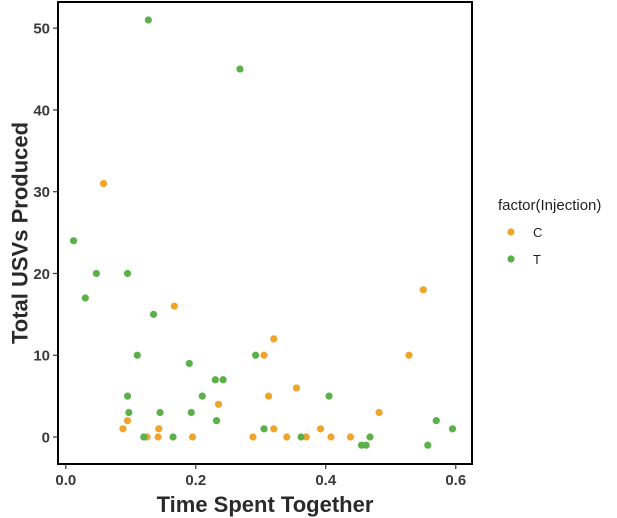 This screenshot has height=518, width=617. I want to click on x-tick-label: 0.2, so click(195, 480).